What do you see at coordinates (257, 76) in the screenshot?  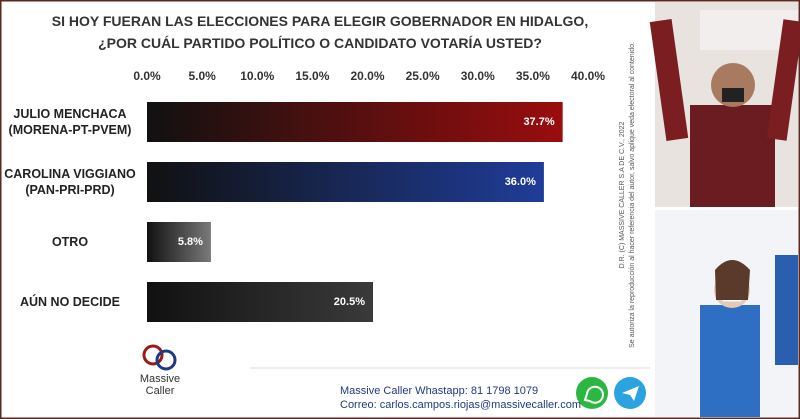 I see `x-tick-label: 10.0%` at bounding box center [257, 76].